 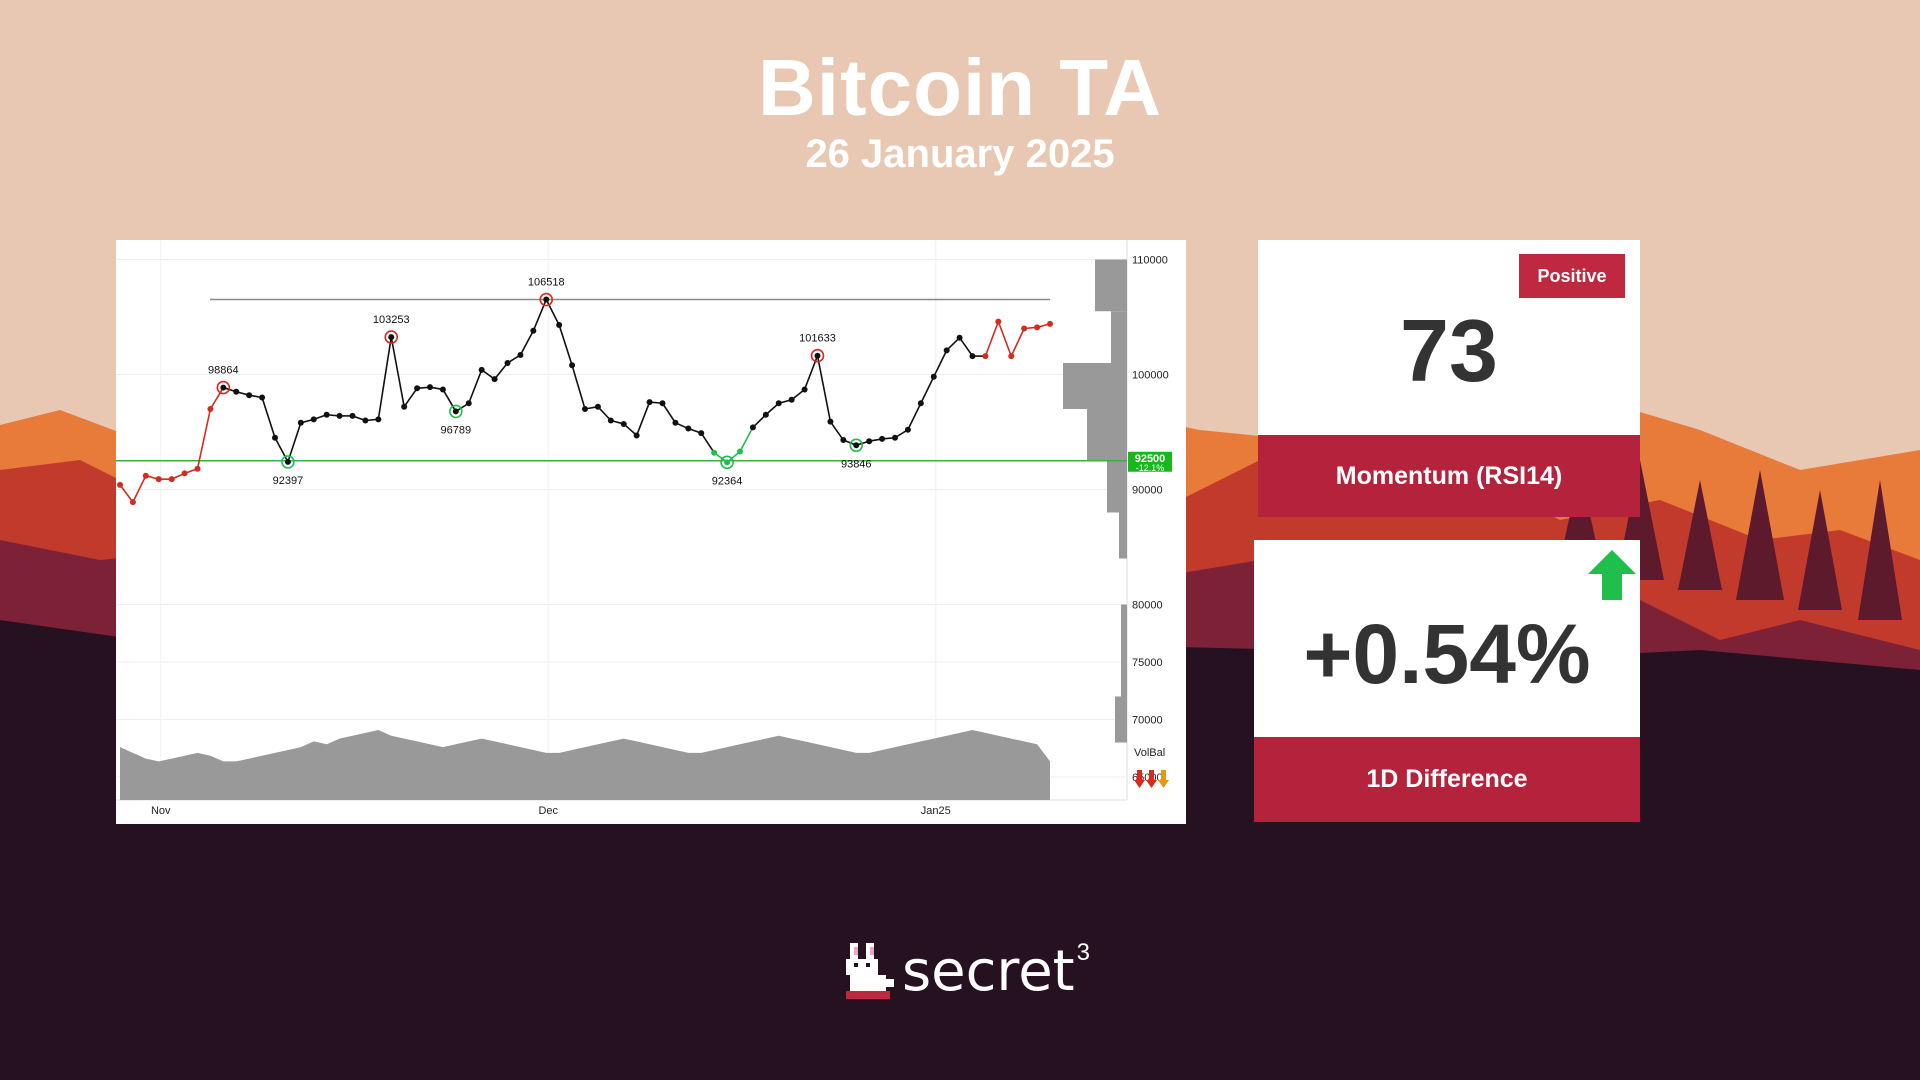 What do you see at coordinates (1449, 476) in the screenshot?
I see `rsi-label: Momentum (RSI14)` at bounding box center [1449, 476].